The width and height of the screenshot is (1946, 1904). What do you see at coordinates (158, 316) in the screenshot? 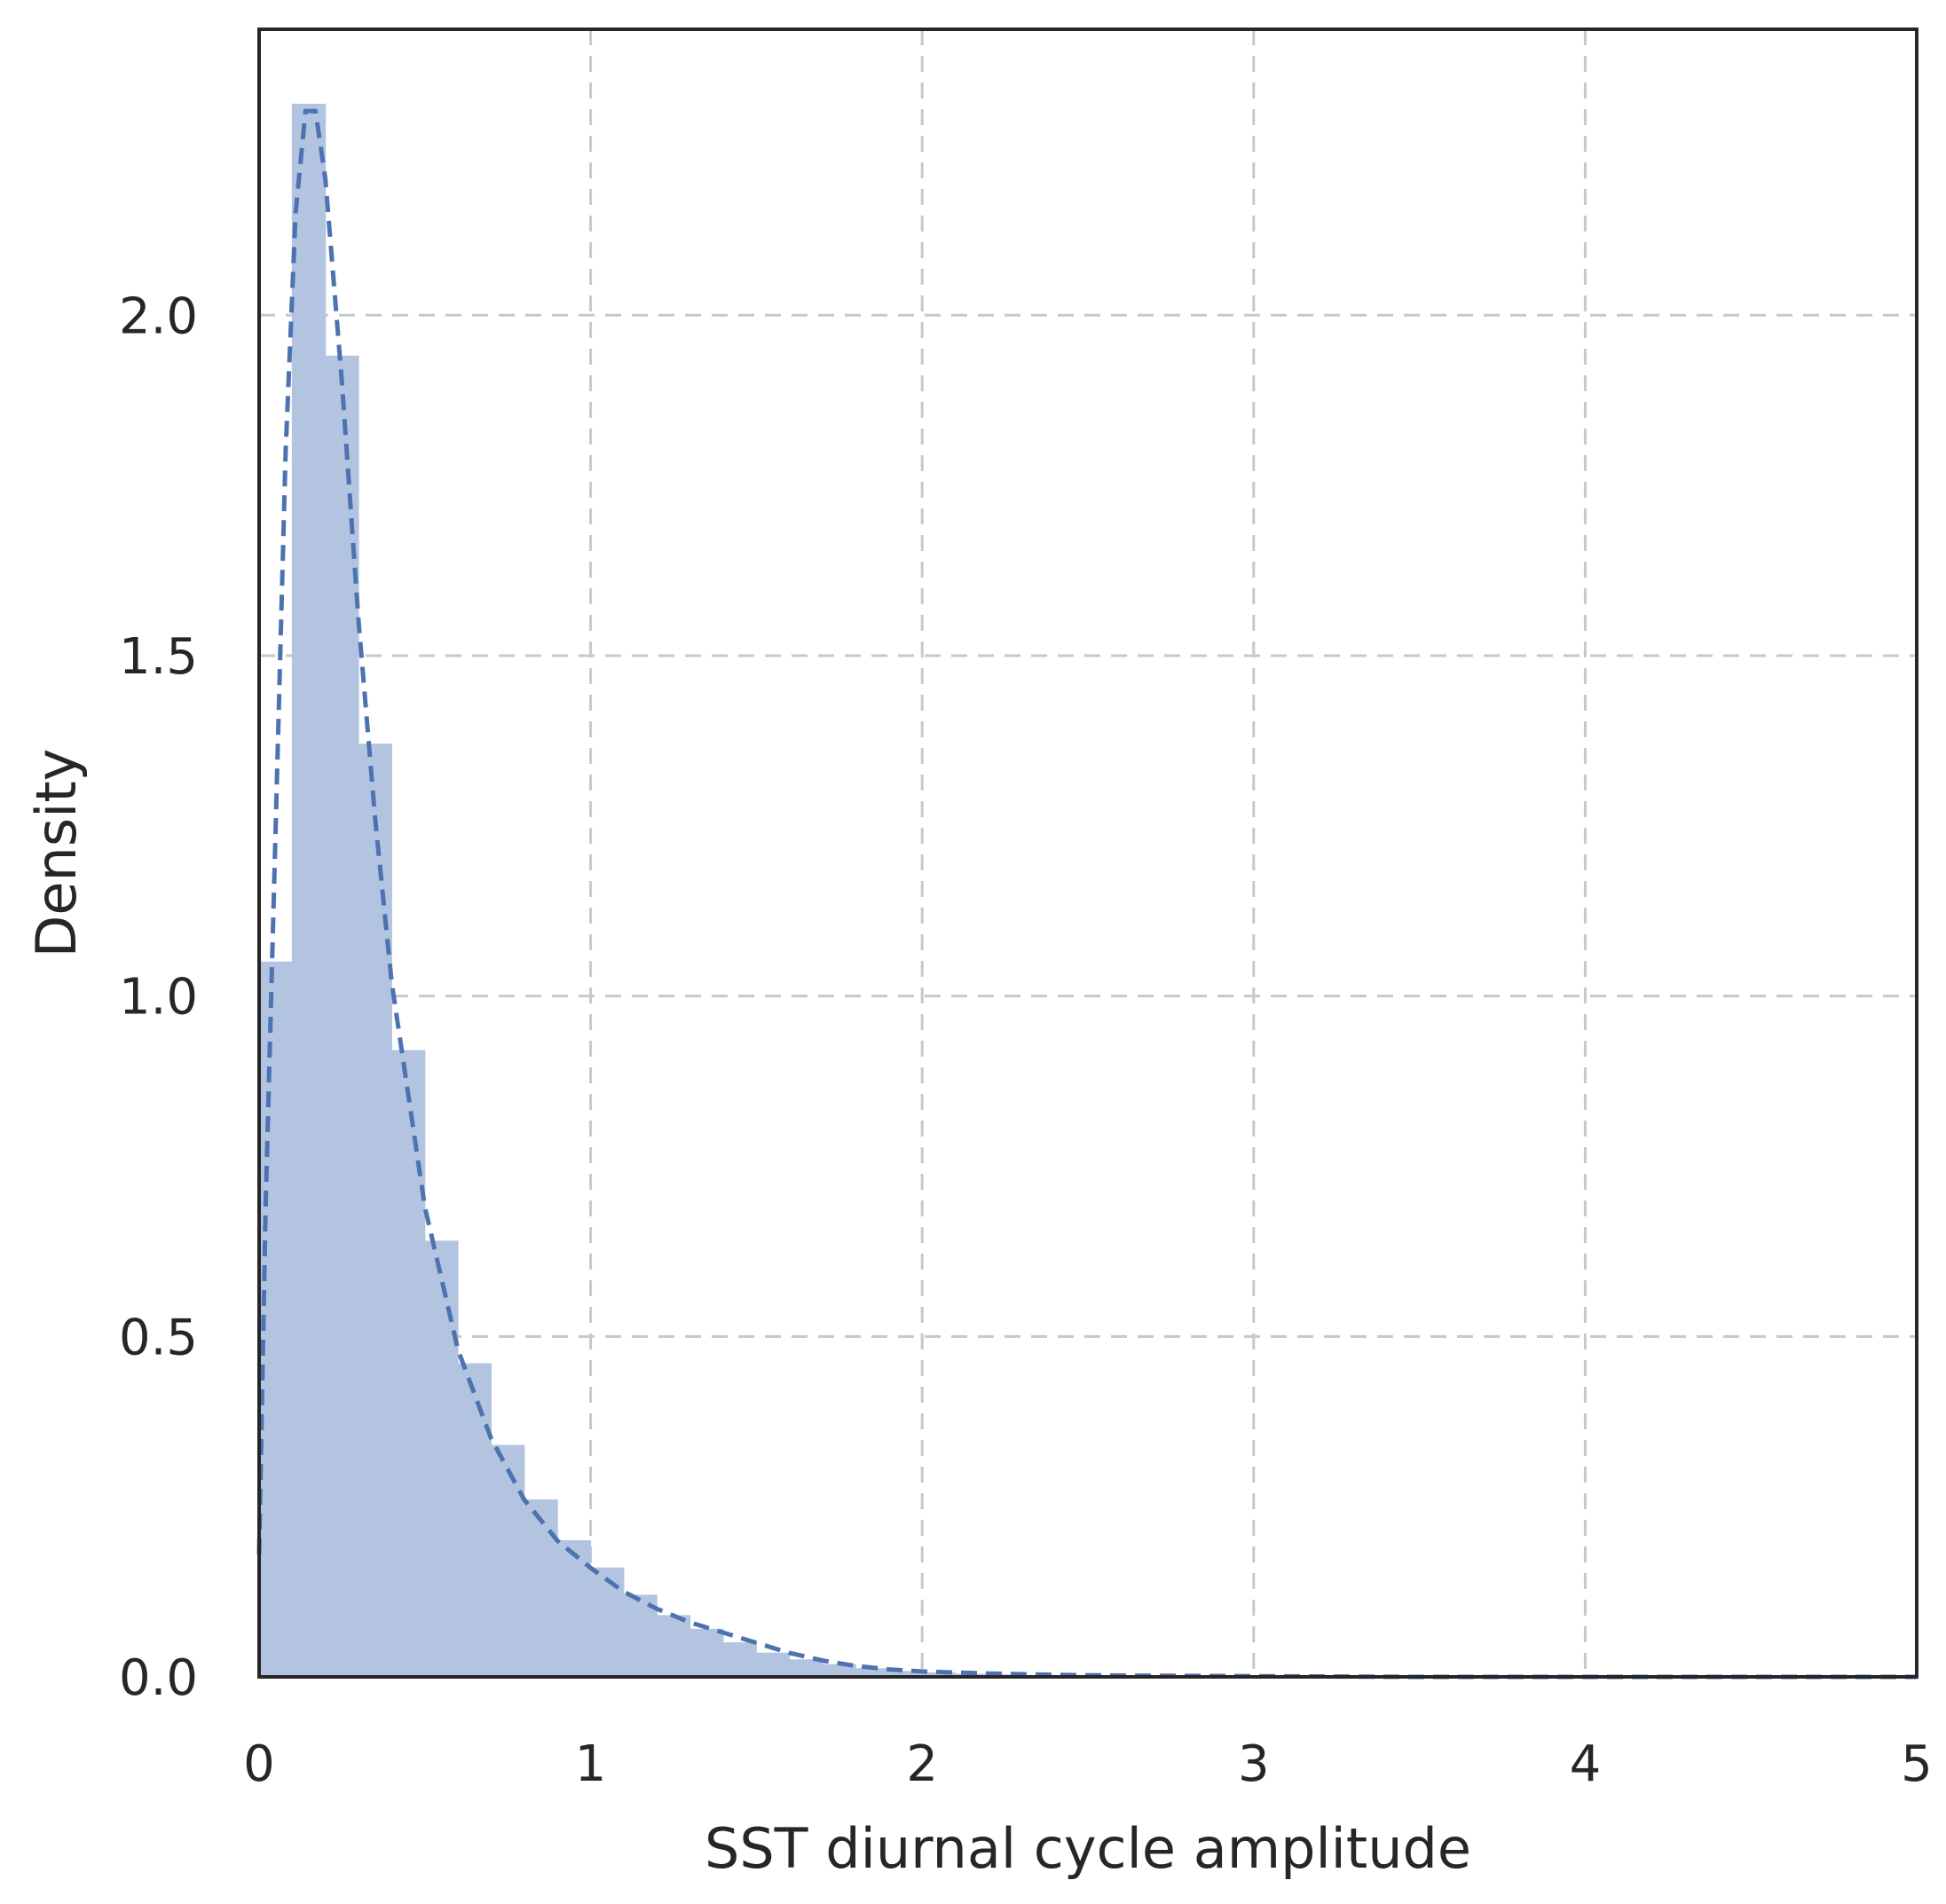
I see `y-tick-label: 2.0` at bounding box center [158, 316].